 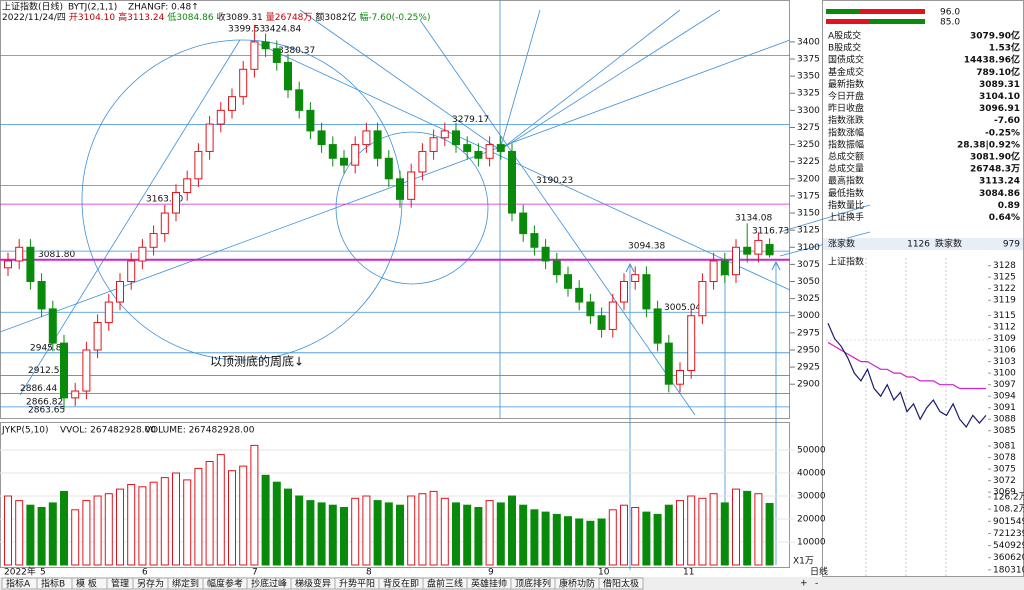 What do you see at coordinates (804, 584) in the screenshot?
I see `zoom-in: +` at bounding box center [804, 584].